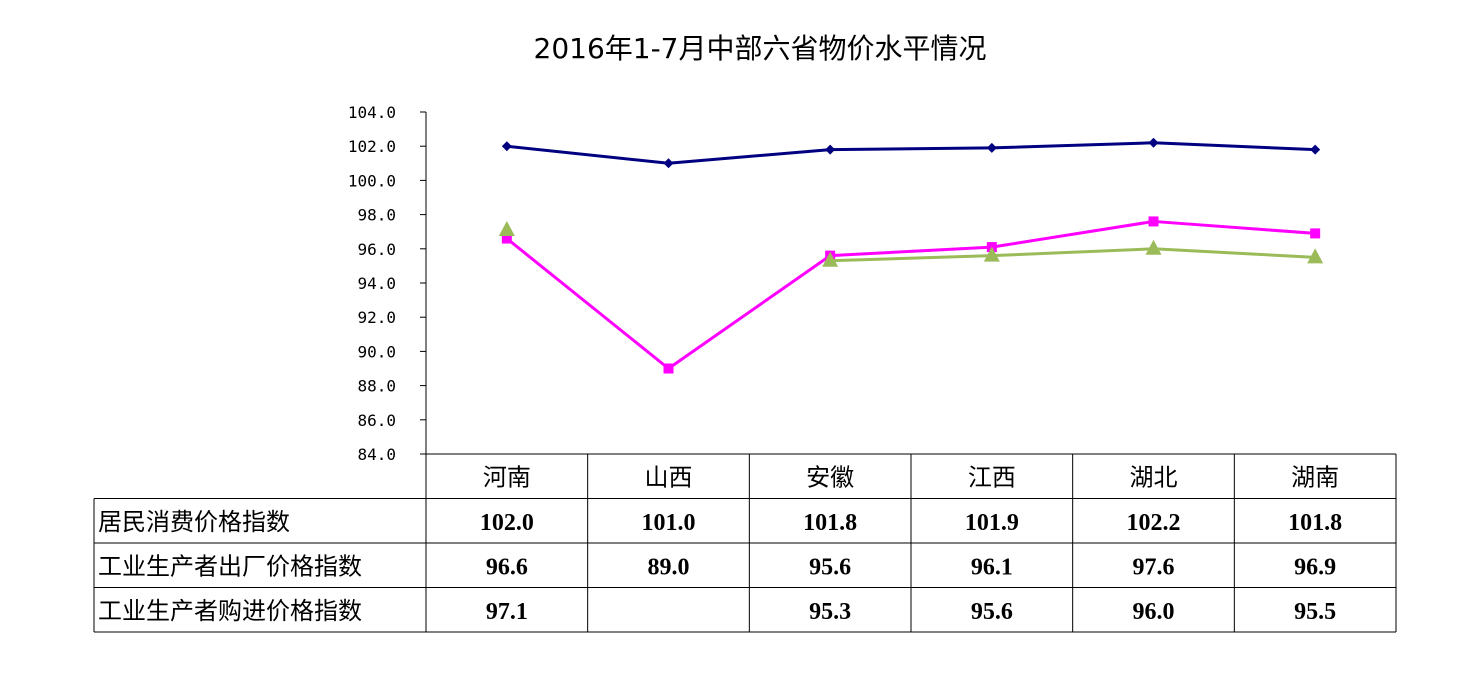  What do you see at coordinates (376, 283) in the screenshot?
I see `y-tick-label: 94.0` at bounding box center [376, 283].